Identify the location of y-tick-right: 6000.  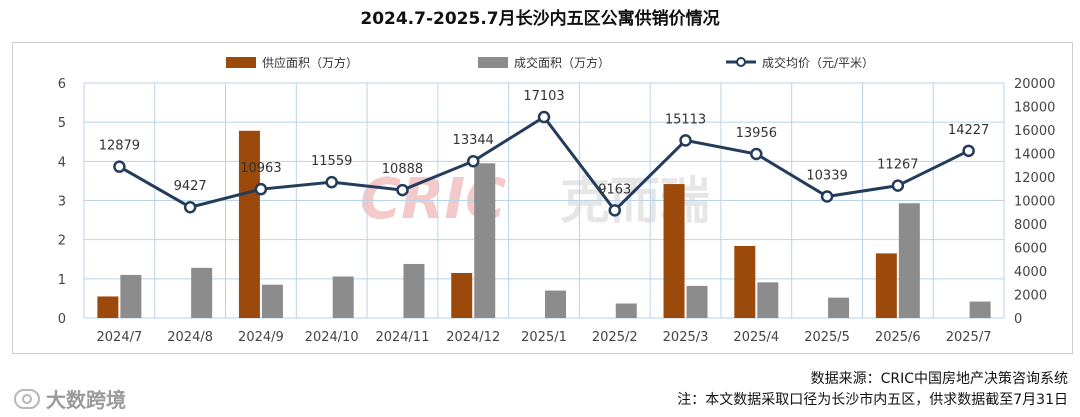
(1030, 249).